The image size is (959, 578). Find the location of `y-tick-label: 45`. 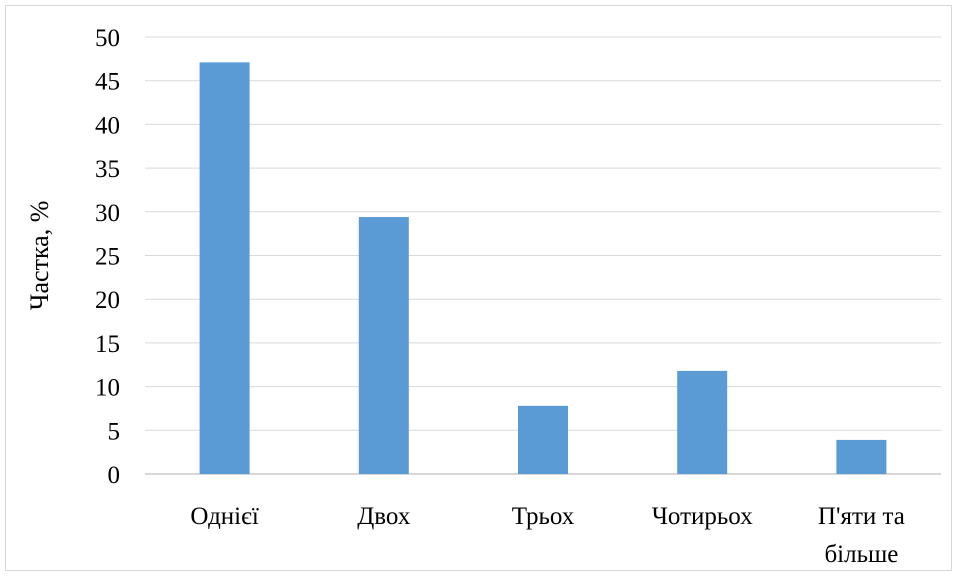

y-tick-label: 45 is located at coordinates (107, 82).